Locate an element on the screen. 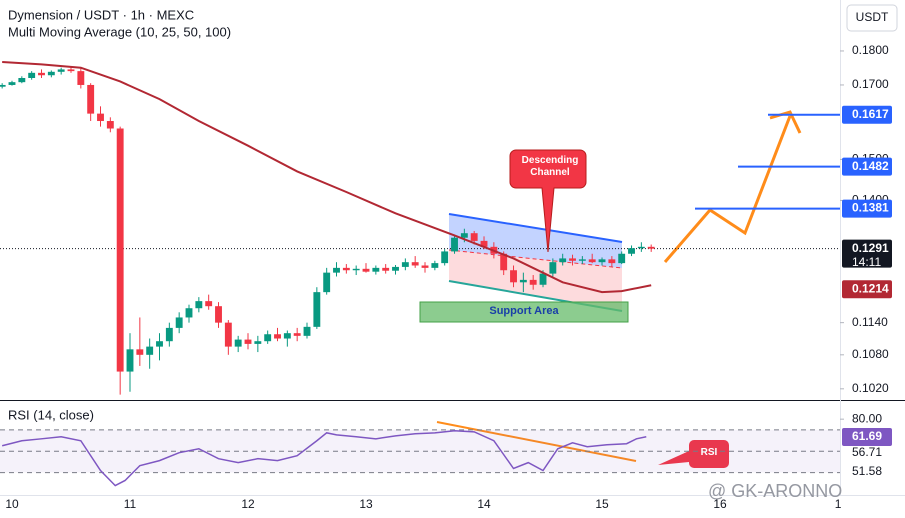 This screenshot has height=518, width=905. y-tick-label: 80.00 is located at coordinates (867, 418).